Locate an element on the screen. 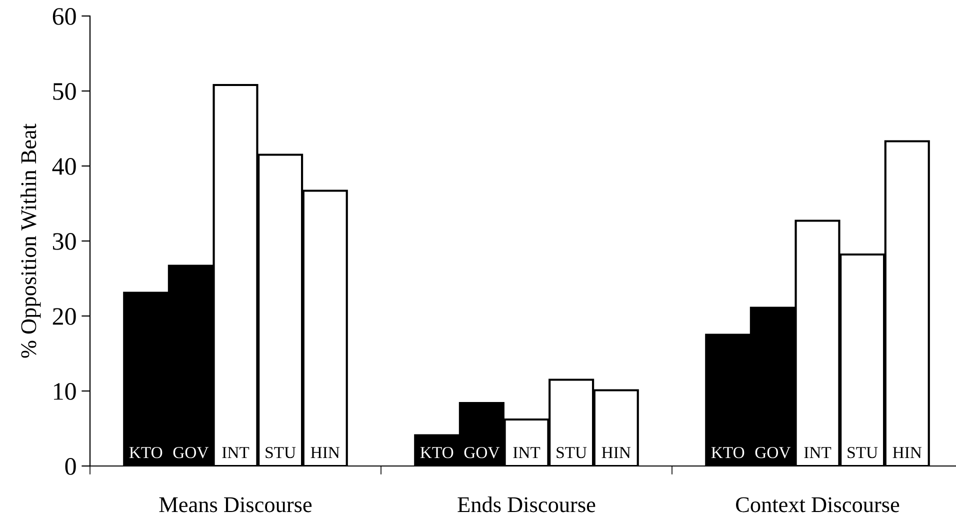 This screenshot has height=519, width=956. x-tick-label: Means Discourse is located at coordinates (235, 504).